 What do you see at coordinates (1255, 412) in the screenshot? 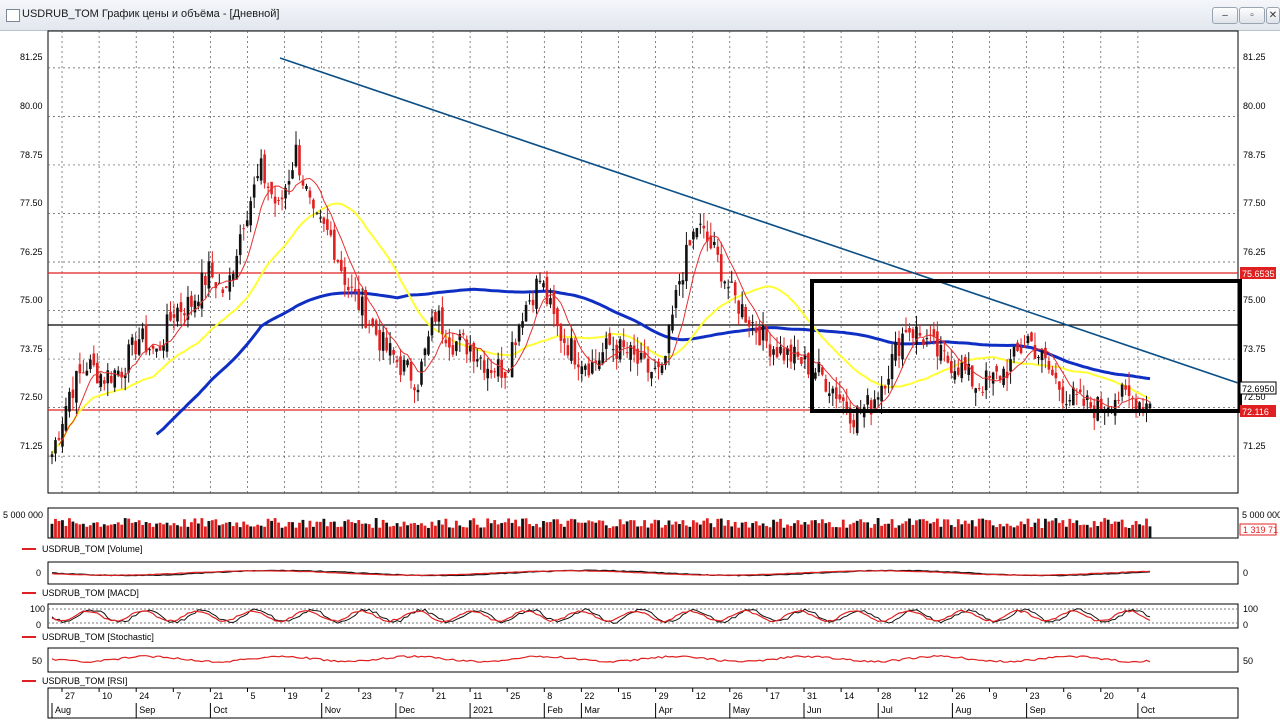
I see `level-marker: 72.116` at bounding box center [1255, 412].